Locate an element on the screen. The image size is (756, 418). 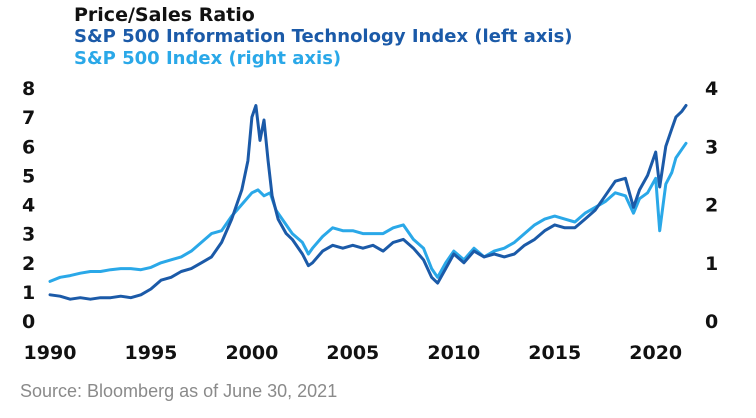
x-tick-label: 2020 is located at coordinates (655, 353).